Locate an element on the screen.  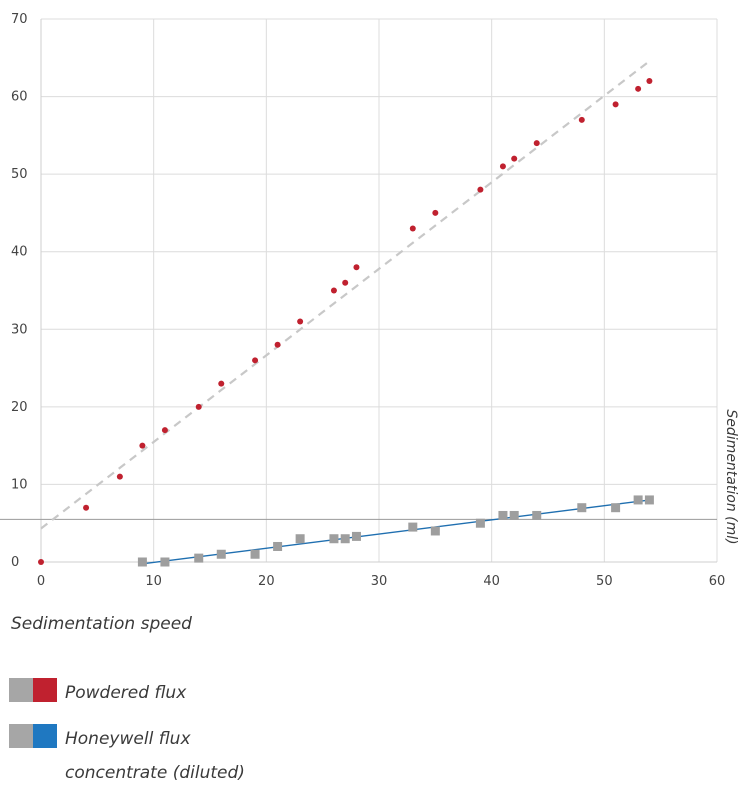
y-tick-label: 60 is located at coordinates (19, 97).